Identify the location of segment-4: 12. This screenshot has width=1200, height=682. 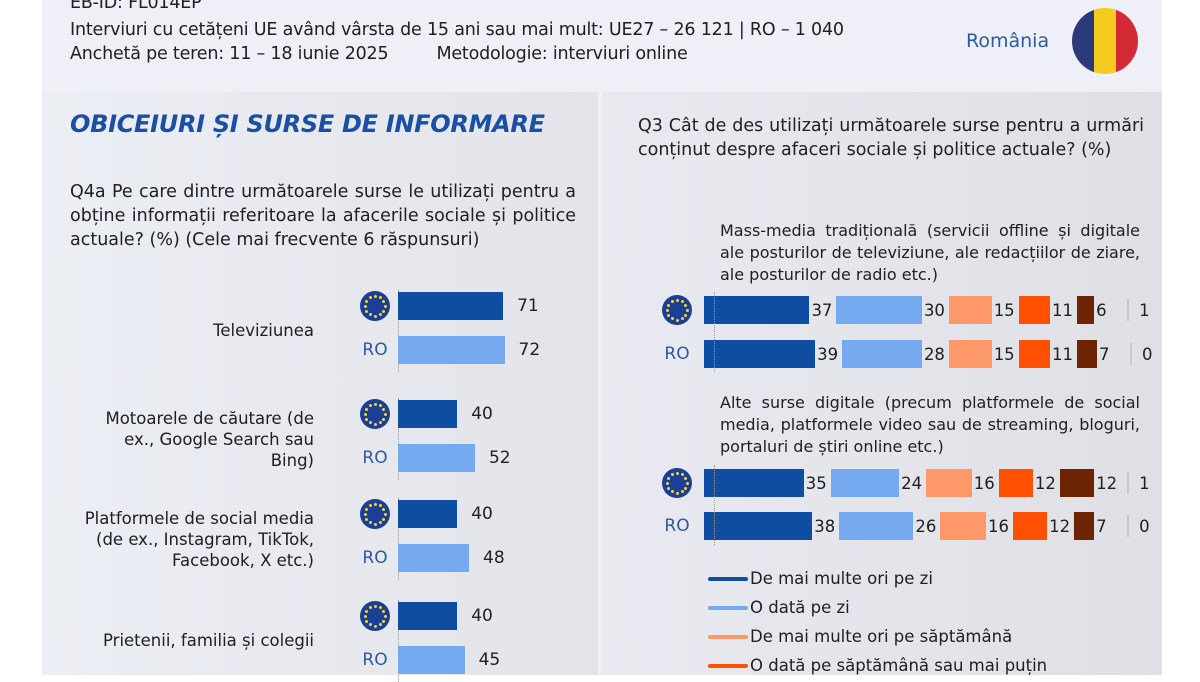
(1090, 483).